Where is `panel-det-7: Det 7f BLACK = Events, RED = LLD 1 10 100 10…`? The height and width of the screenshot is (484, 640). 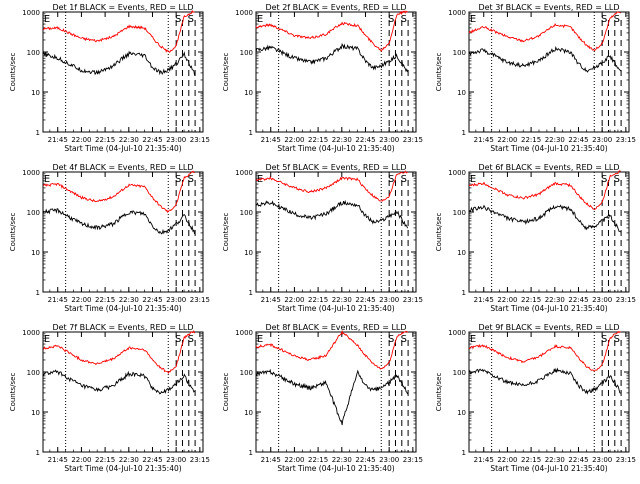
panel-det-7: Det 7f BLACK = Events, RED = LLD 1 10 100 10… is located at coordinates (109, 398).